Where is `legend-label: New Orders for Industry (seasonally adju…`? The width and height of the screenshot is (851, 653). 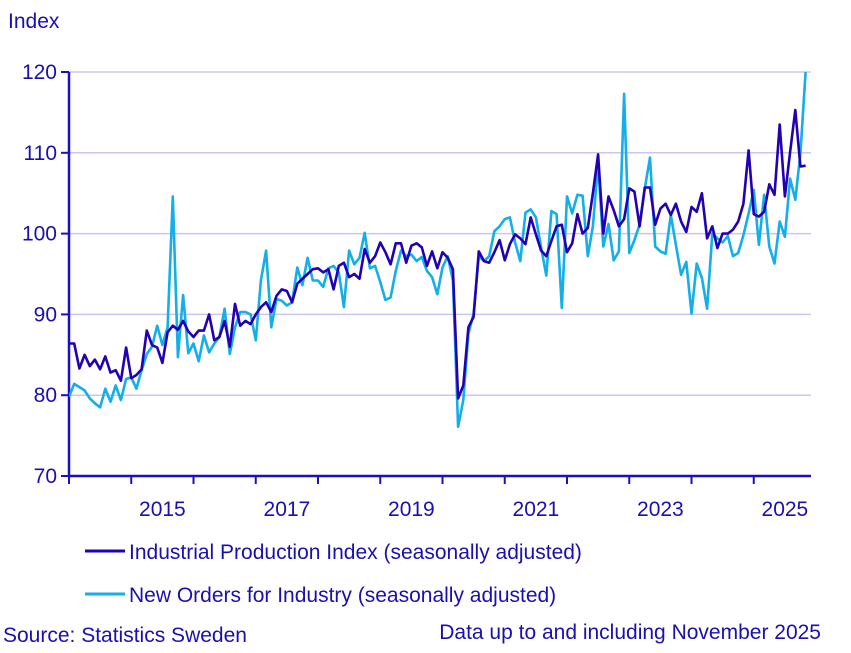 legend-label: New Orders for Industry (seasonally adju… is located at coordinates (342, 595).